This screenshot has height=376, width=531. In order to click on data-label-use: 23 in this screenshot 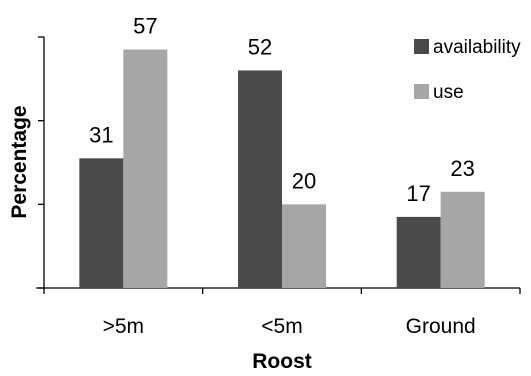, I will do `click(462, 168)`.